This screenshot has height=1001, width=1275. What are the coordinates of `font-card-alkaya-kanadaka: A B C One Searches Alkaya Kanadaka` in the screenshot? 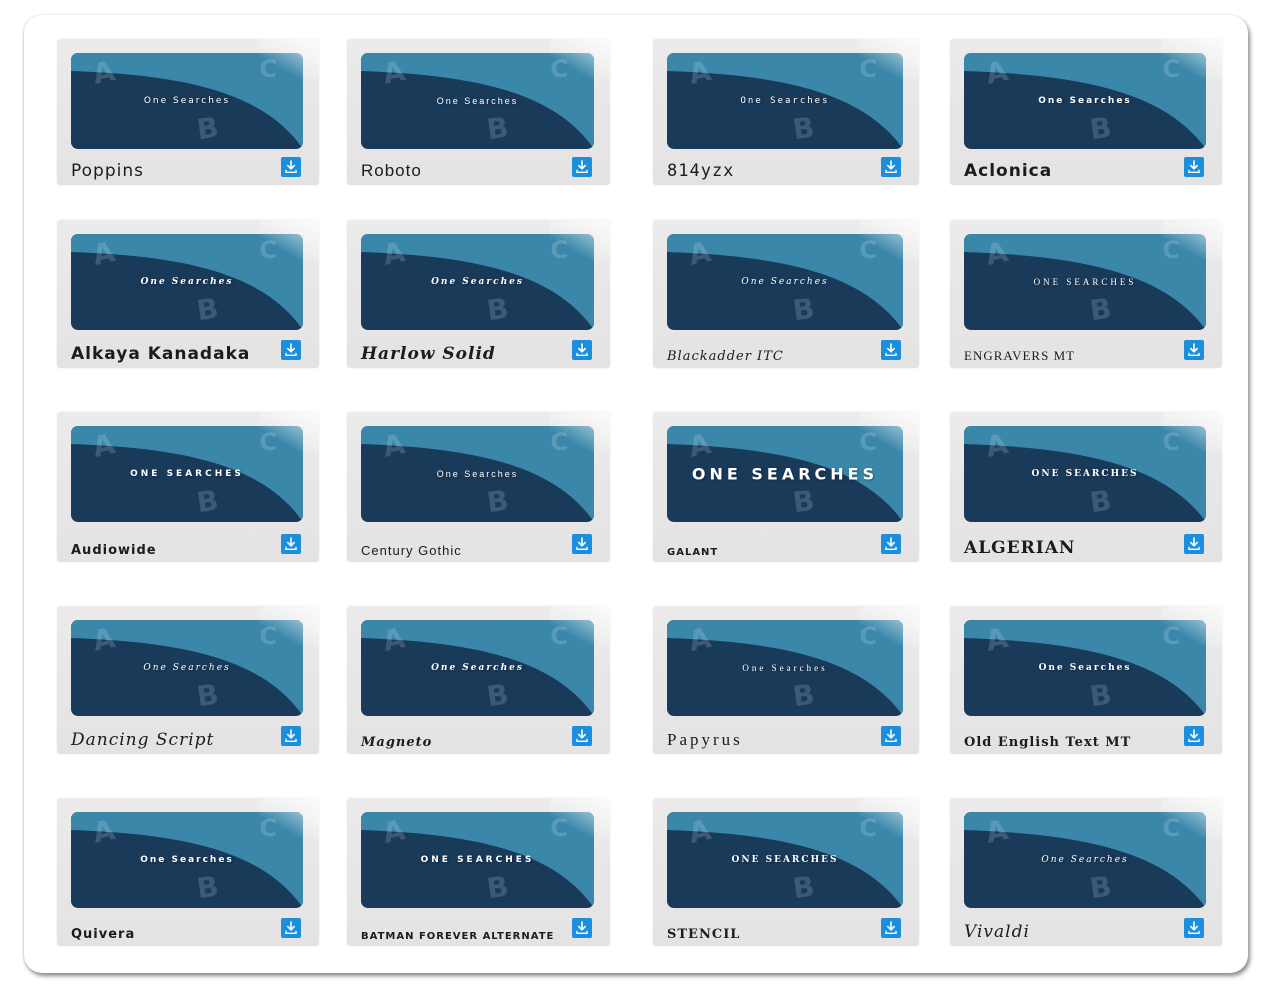 It's located at (188, 294).